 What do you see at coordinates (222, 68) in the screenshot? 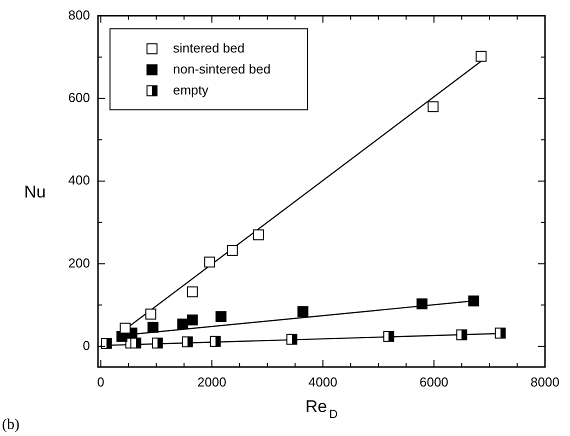
I see `legend-label: non-sintered bed` at bounding box center [222, 68].